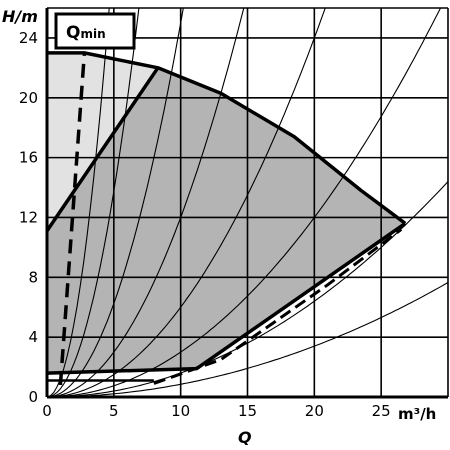 This screenshot has width=450, height=450. Describe the element at coordinates (33, 397) in the screenshot. I see `y-tick-label: 0` at that location.